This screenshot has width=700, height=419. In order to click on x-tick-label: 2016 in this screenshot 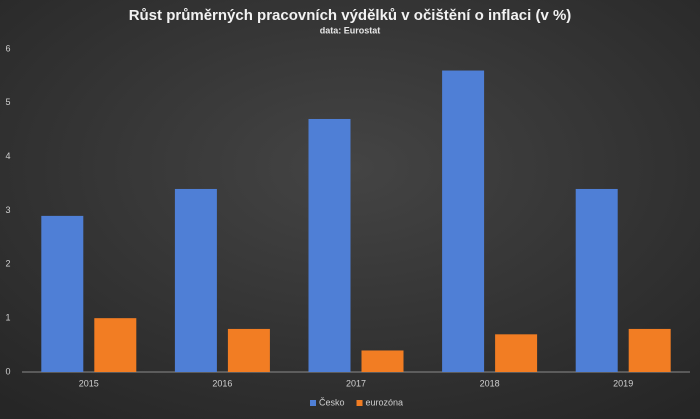, I will do `click(222, 383)`.